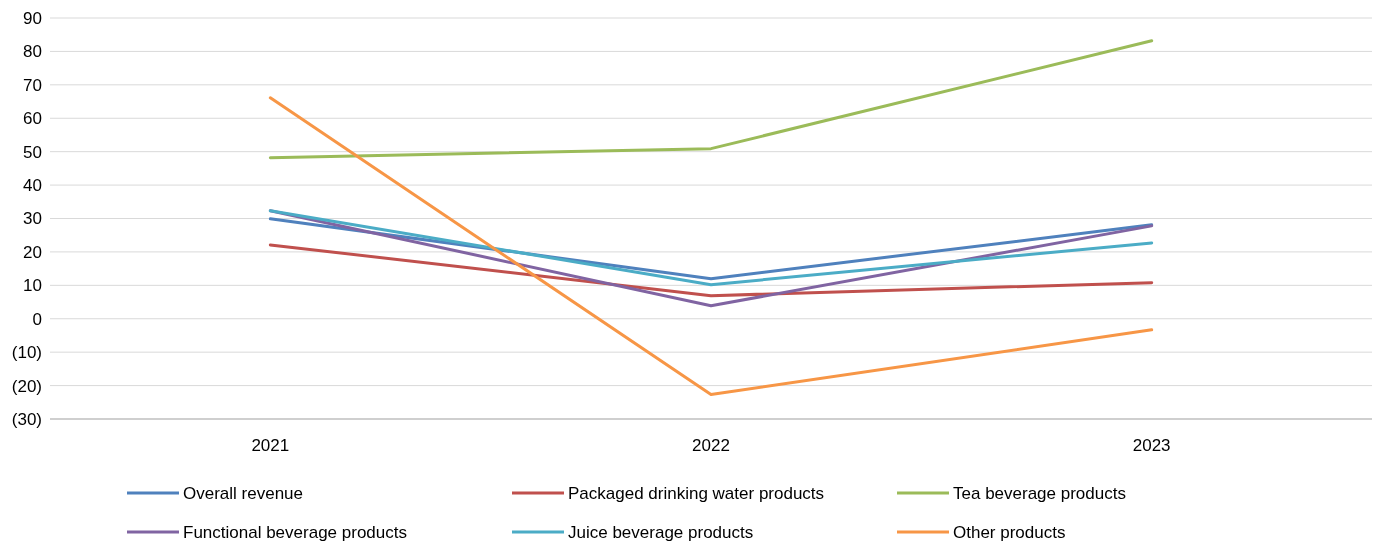 The width and height of the screenshot is (1380, 550). I want to click on legend-label: Other products, so click(1009, 532).